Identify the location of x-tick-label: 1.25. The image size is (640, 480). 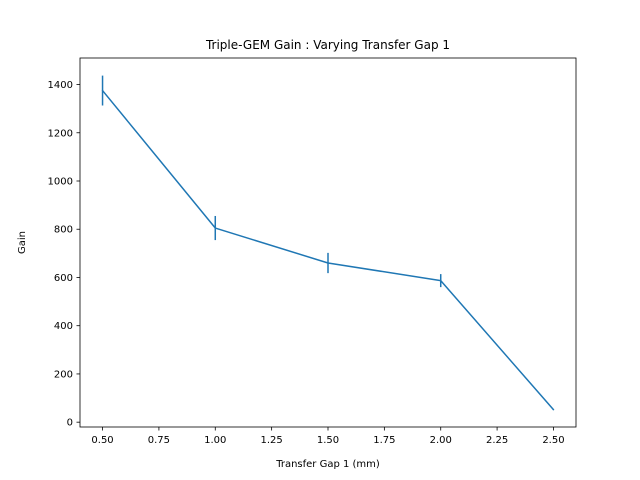
(272, 440).